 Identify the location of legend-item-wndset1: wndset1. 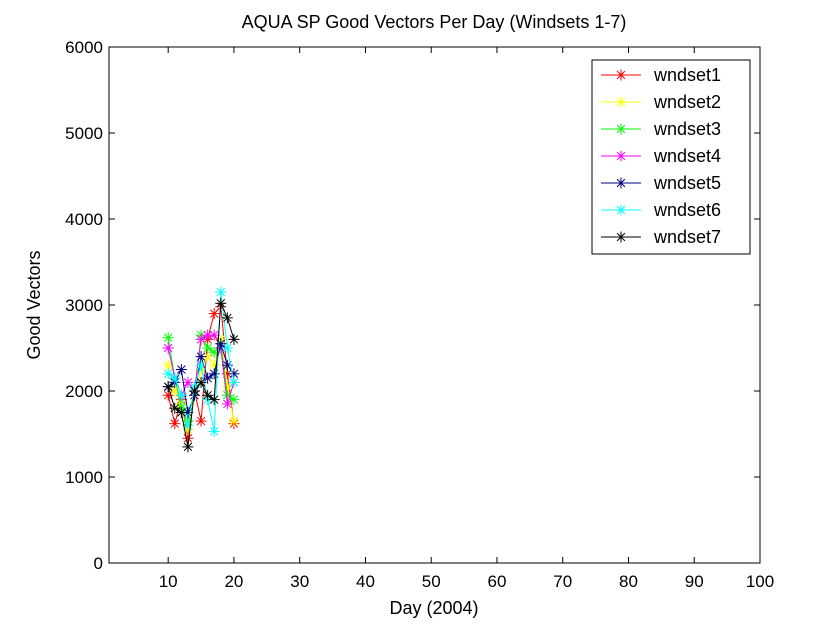
(661, 75).